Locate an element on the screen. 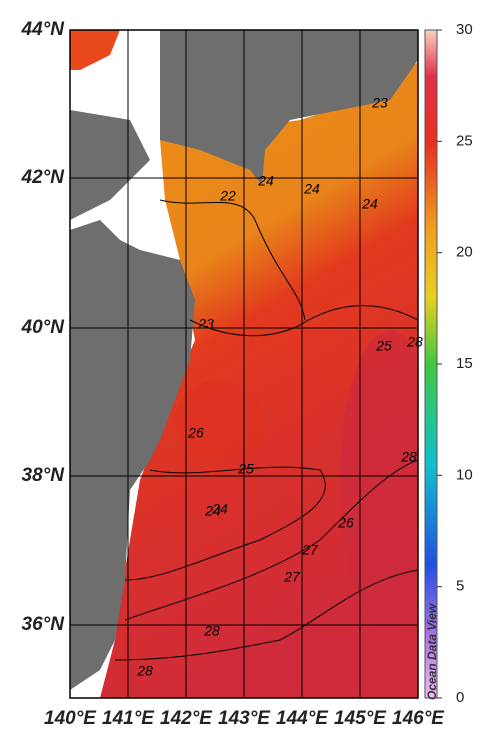 Image resolution: width=490 pixels, height=754 pixels. lon-label: 140°E is located at coordinates (70, 718).